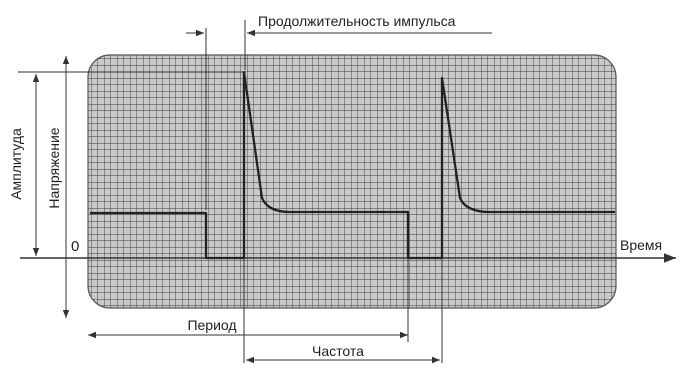 Image resolution: width=693 pixels, height=371 pixels. What do you see at coordinates (16, 164) in the screenshot?
I see `amplitude-label: Амплитуда` at bounding box center [16, 164].